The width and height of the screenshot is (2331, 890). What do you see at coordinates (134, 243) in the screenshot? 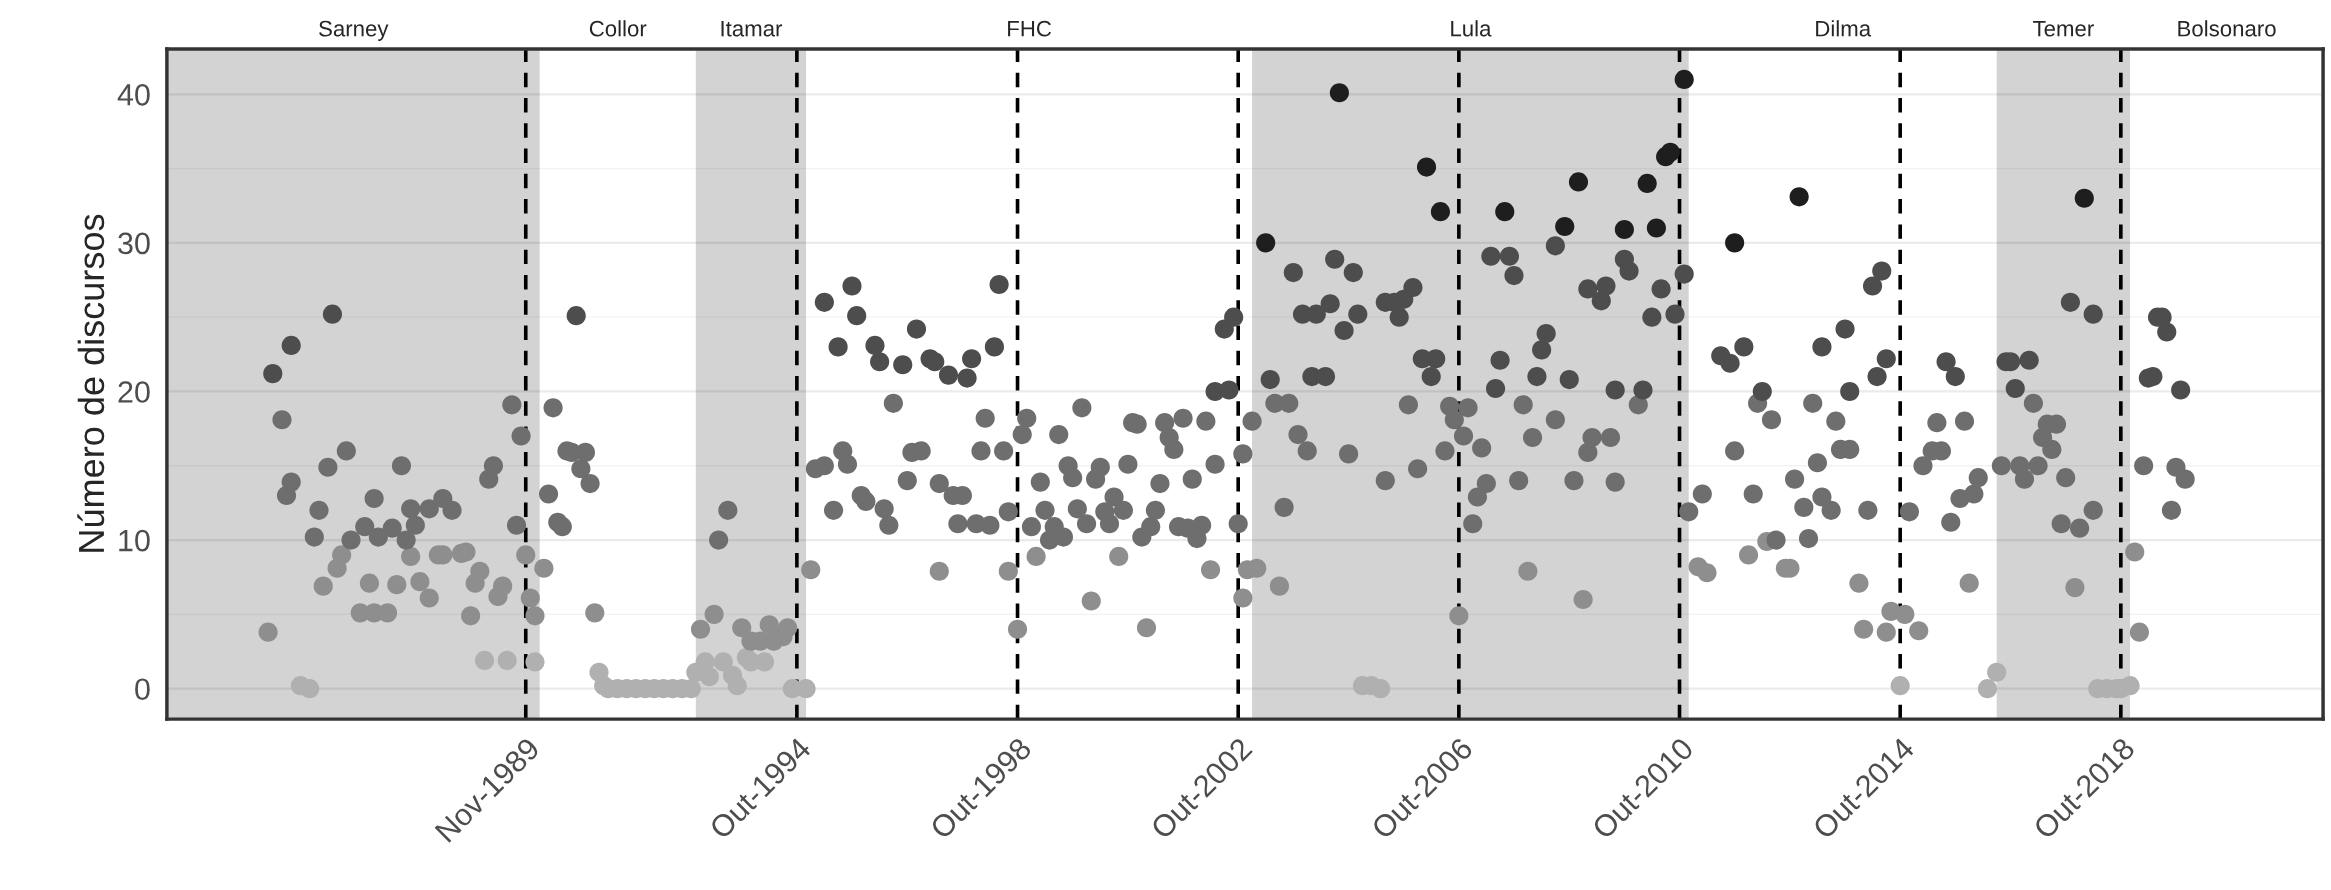
I see `y-tick-label: 30` at bounding box center [134, 243].